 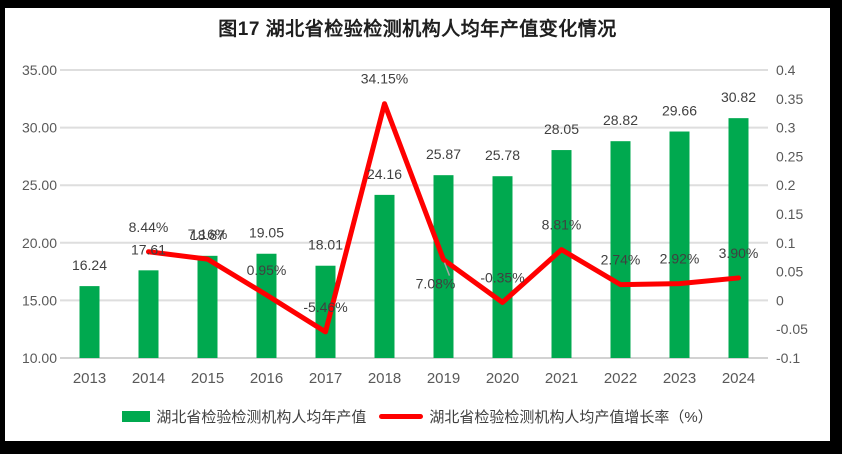 I want to click on line-data-label: 2.74%, so click(x=621, y=260).